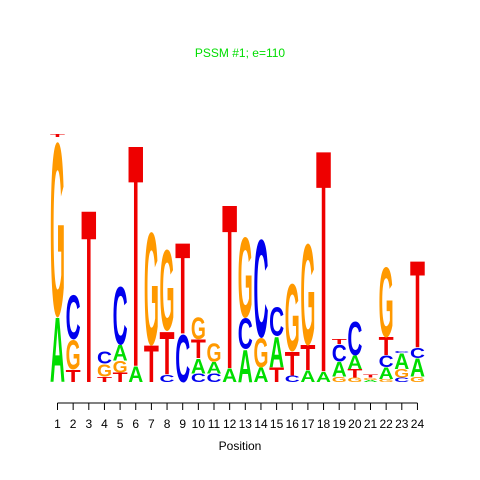 This screenshot has width=480, height=480. I want to click on logo-letter-T-pos-3: T, so click(88, 298).